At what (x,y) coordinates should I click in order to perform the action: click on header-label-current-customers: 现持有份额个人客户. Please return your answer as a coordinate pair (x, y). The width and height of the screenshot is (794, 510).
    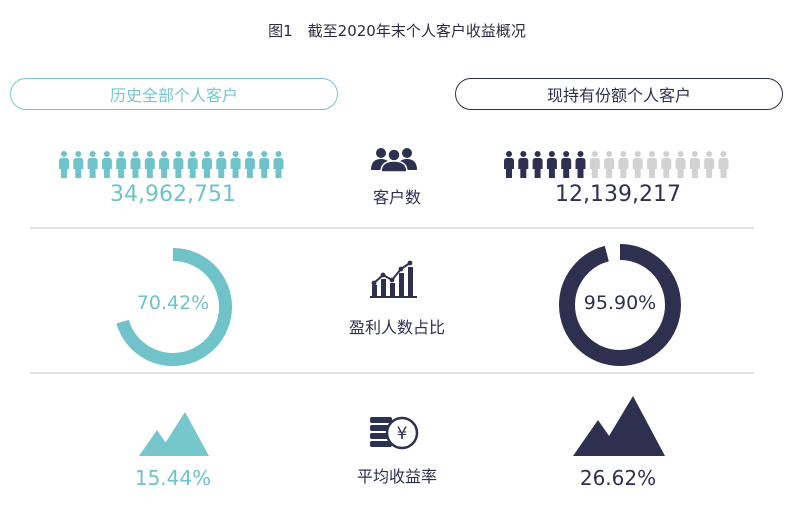
    Looking at the image, I should click on (618, 95).